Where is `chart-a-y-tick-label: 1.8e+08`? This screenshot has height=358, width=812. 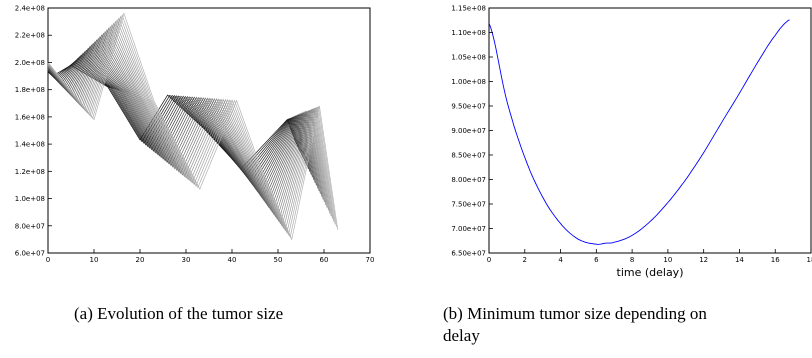 chart-a-y-tick-label: 1.8e+08 is located at coordinates (30, 90).